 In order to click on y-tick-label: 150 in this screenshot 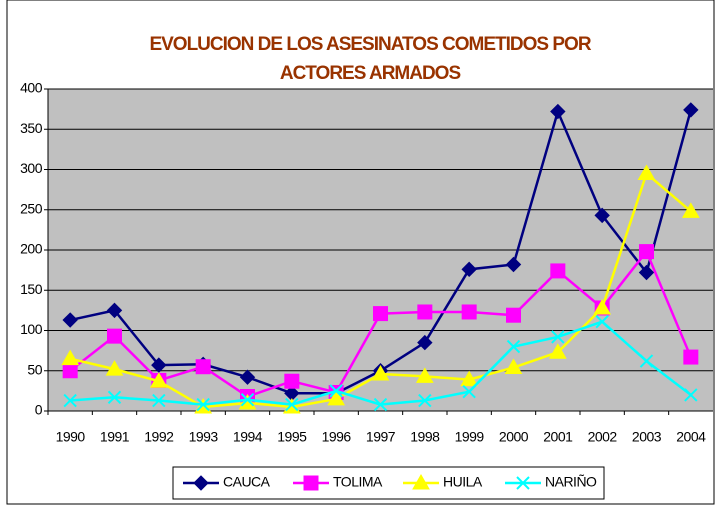, I will do `click(31, 289)`.